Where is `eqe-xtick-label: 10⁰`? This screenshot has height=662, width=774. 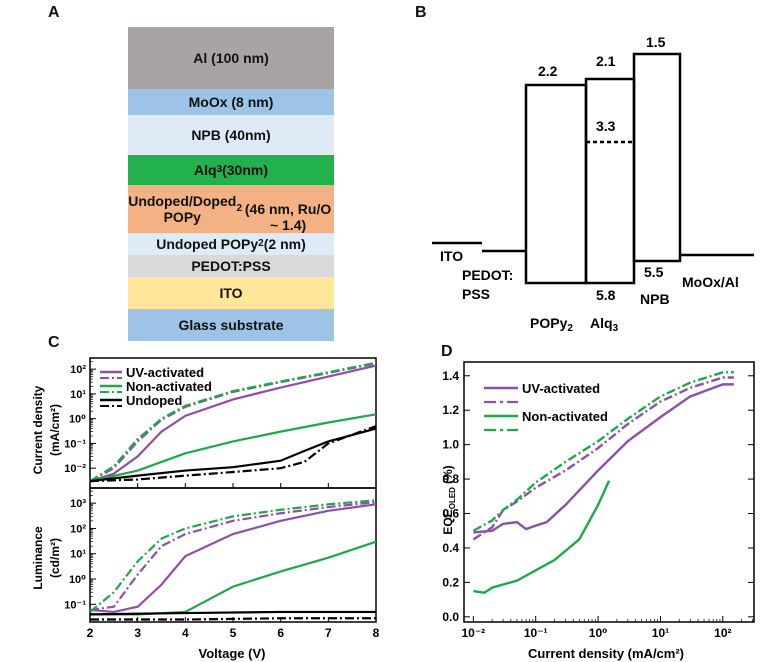
eqe-xtick-label: 10⁰ is located at coordinates (598, 633).